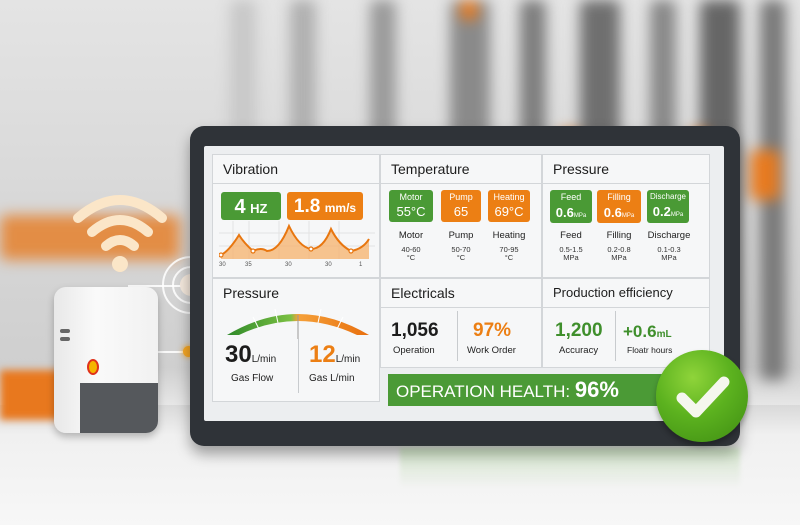  What do you see at coordinates (509, 206) in the screenshot?
I see `heating-temp-chip: Heating 69°C` at bounding box center [509, 206].